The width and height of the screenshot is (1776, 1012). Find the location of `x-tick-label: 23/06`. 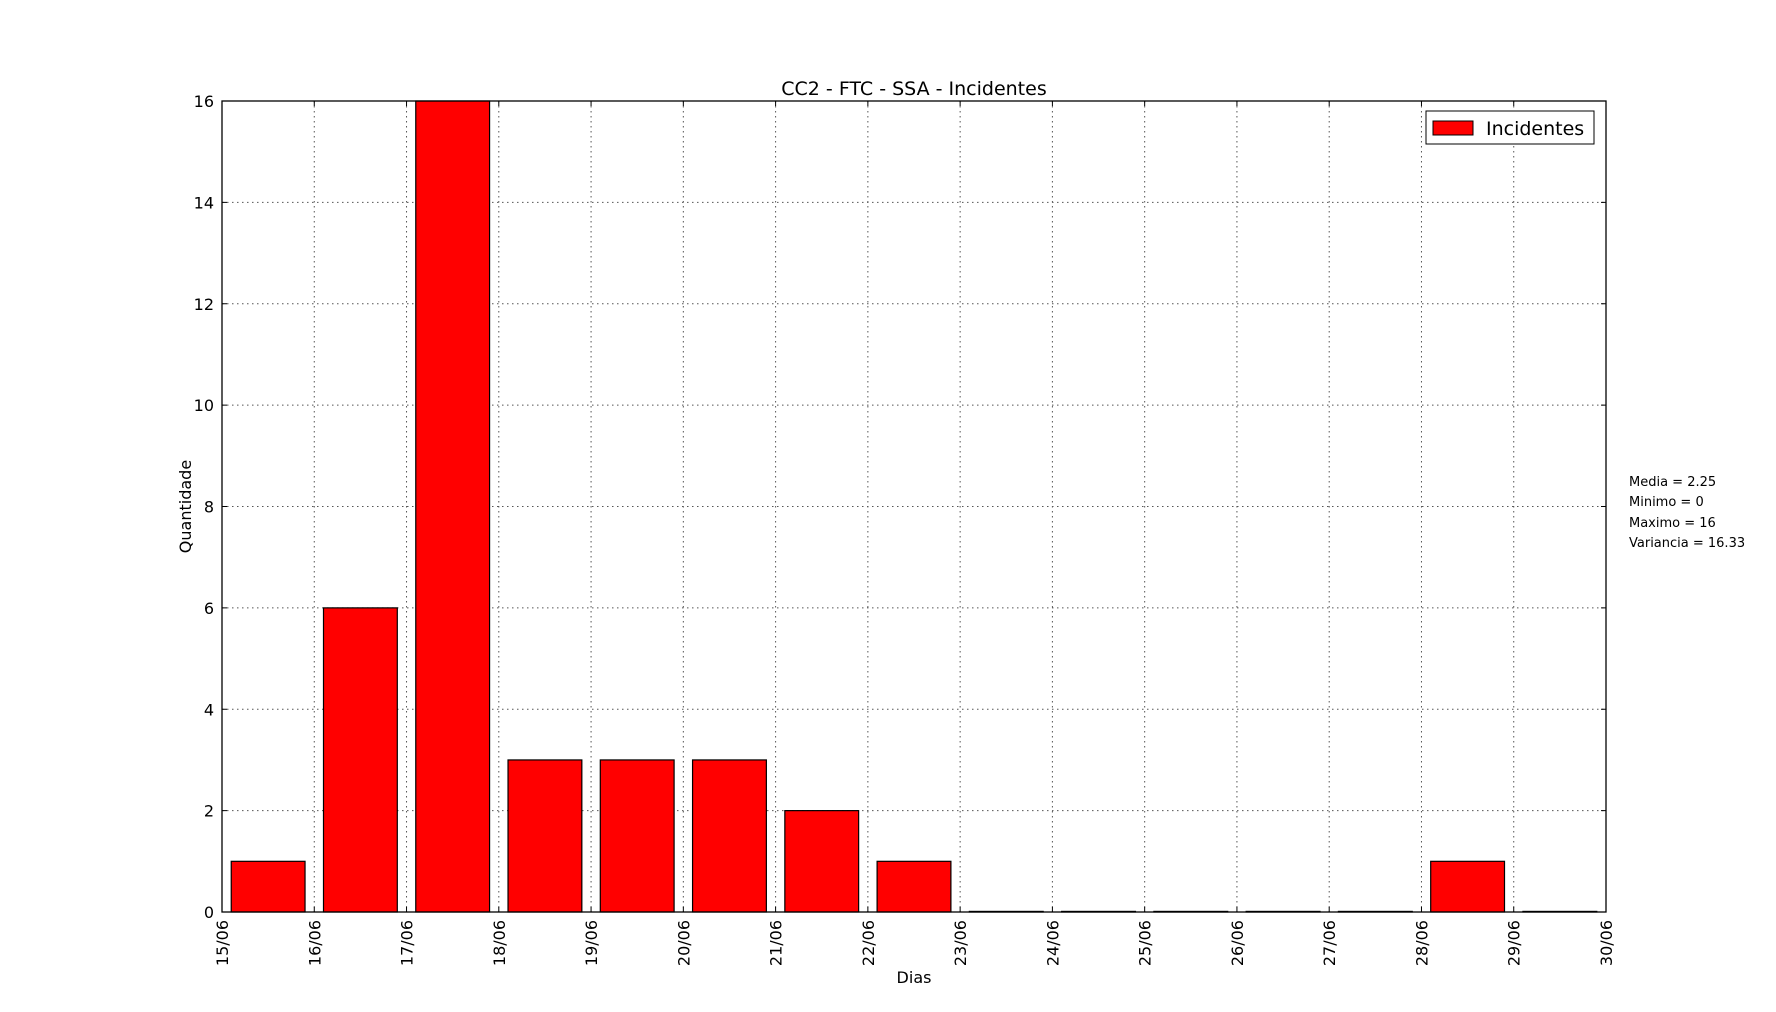

x-tick-label: 23/06 is located at coordinates (960, 943).